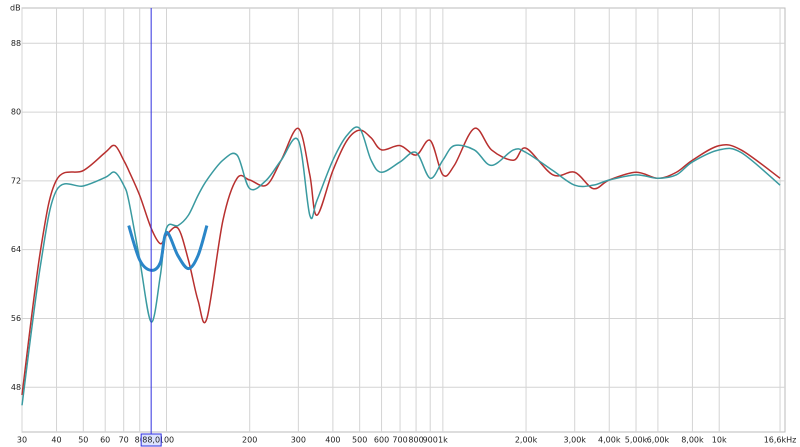 This screenshot has width=800, height=447. I want to click on y-tick-label: 64, so click(16, 249).